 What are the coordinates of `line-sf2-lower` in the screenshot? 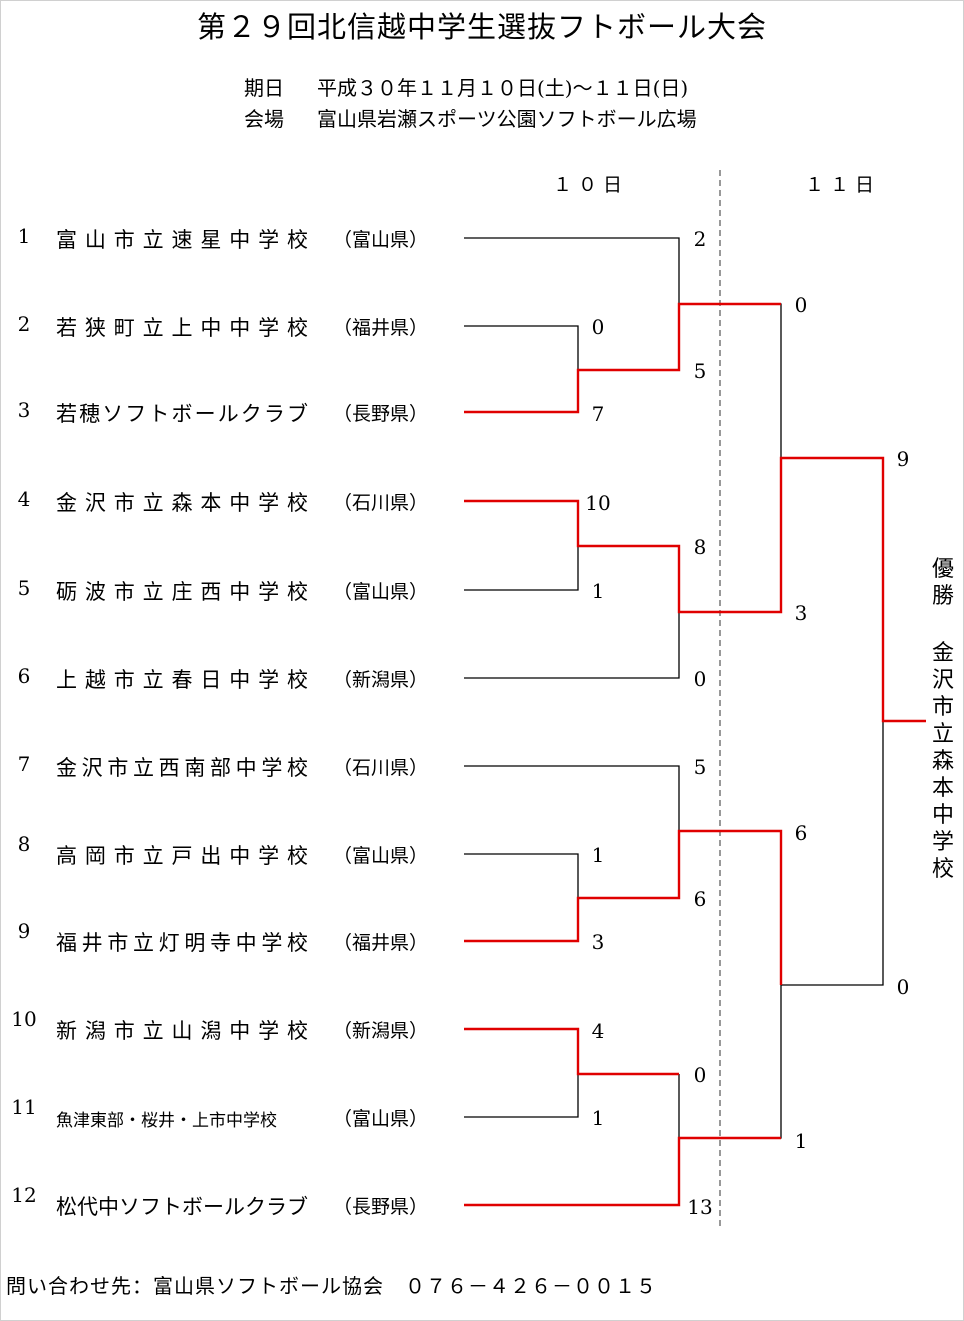 It's located at (730, 1061).